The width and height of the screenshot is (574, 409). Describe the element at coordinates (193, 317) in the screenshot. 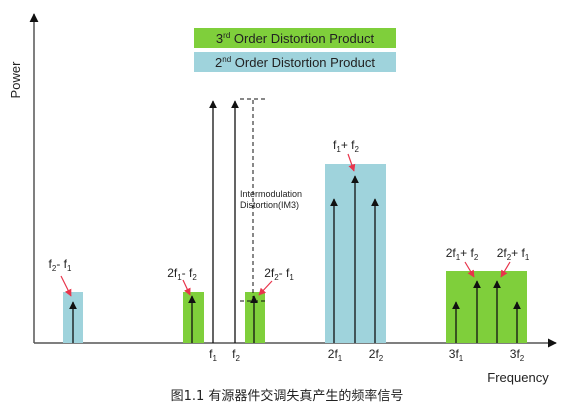

I see `band-2f1-minus-f2` at that location.